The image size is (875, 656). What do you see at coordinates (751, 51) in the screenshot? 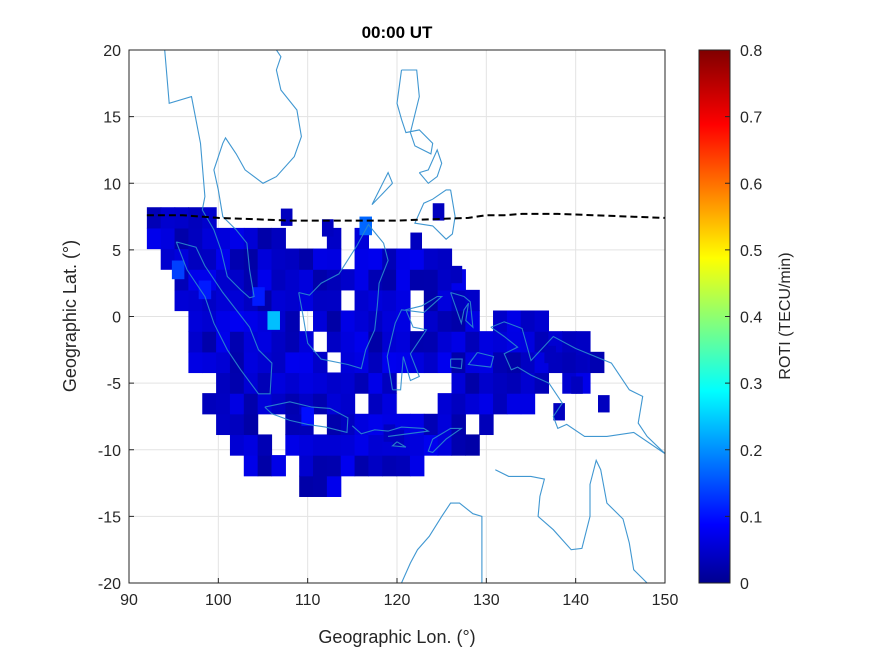
I see `colorbar-tick-label: 0.8` at bounding box center [751, 51].